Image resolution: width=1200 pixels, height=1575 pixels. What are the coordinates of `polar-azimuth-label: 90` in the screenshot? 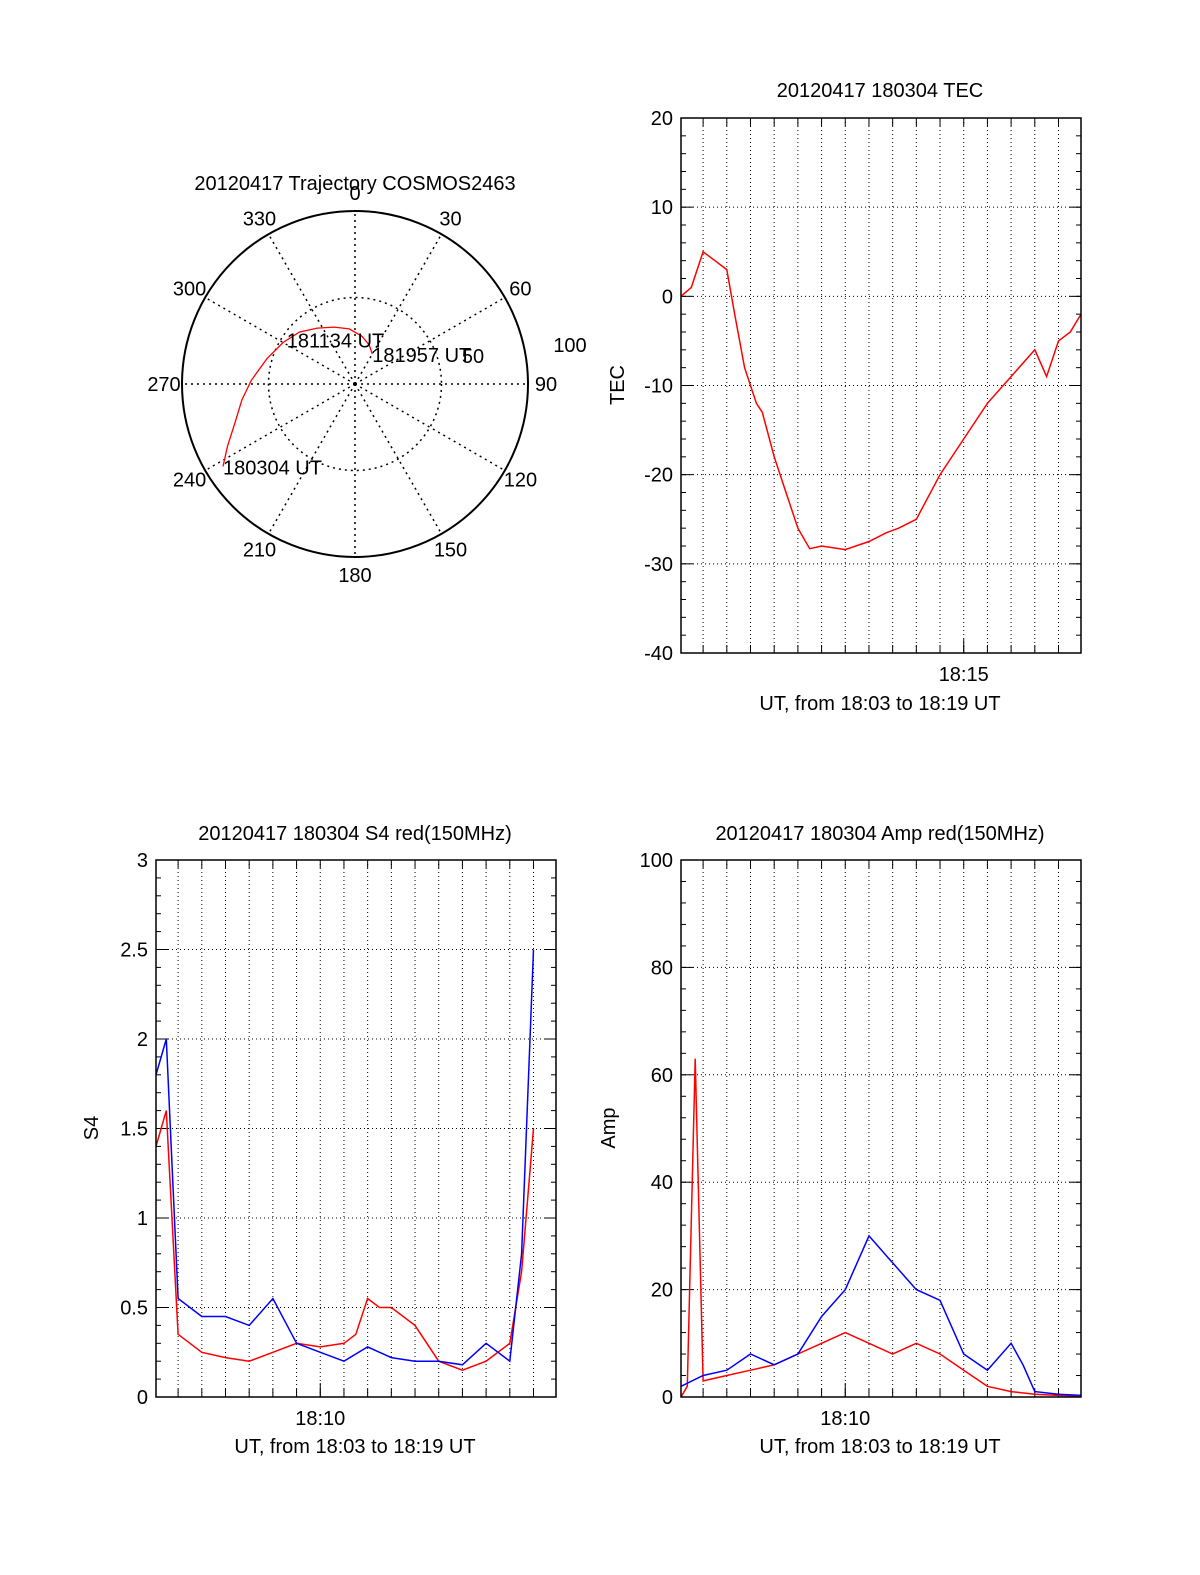 It's located at (546, 385).